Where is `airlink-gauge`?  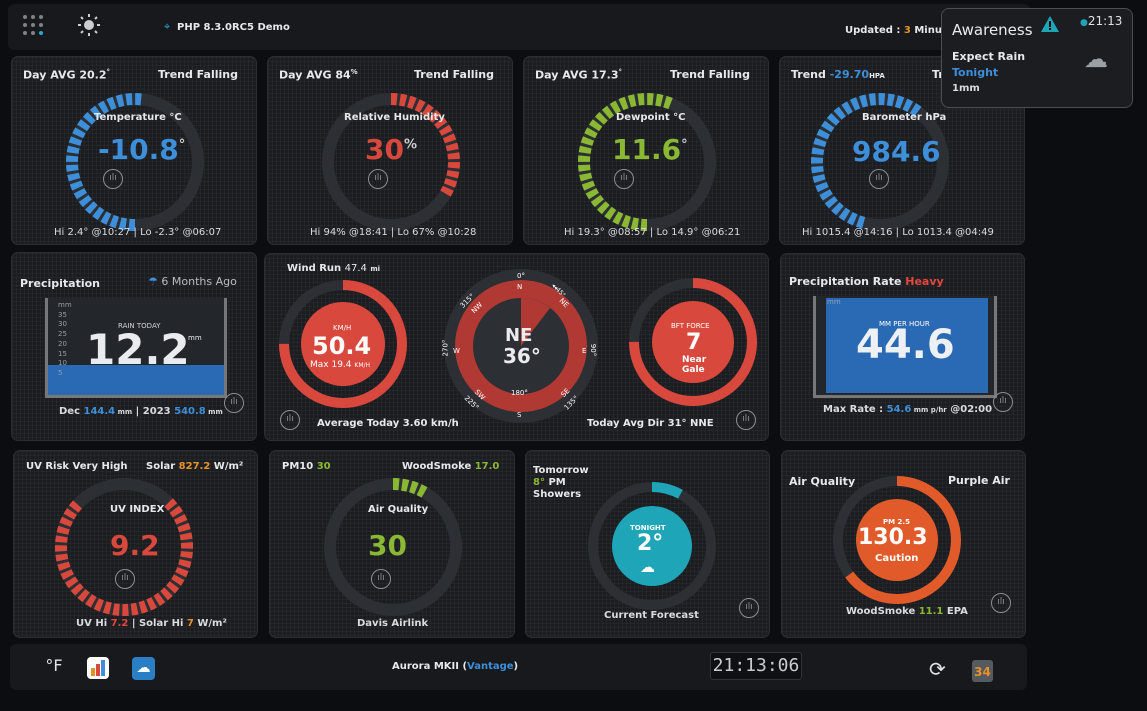 airlink-gauge is located at coordinates (393, 547).